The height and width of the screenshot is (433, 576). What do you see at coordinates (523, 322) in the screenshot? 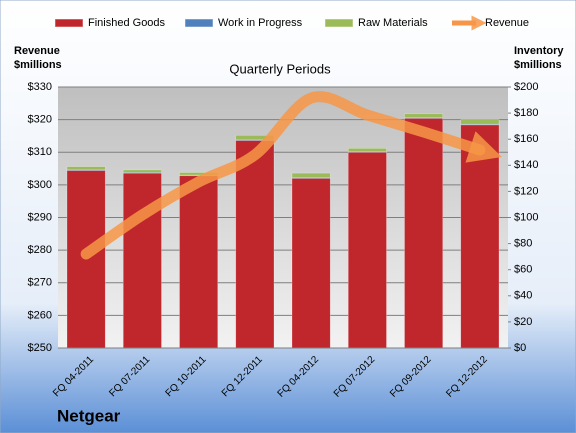
I see `y2-tick-label: $20` at bounding box center [523, 322].